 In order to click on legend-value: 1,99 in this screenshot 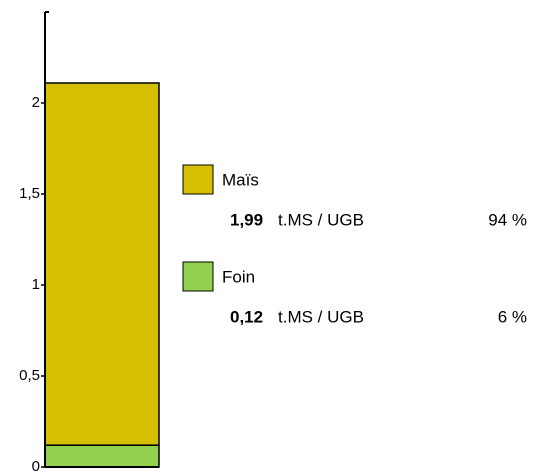, I will do `click(246, 219)`.